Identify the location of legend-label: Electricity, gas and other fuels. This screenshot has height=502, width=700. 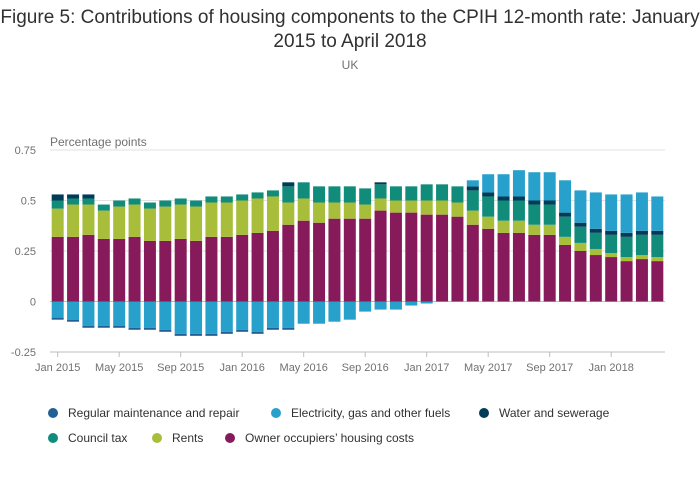
(371, 413).